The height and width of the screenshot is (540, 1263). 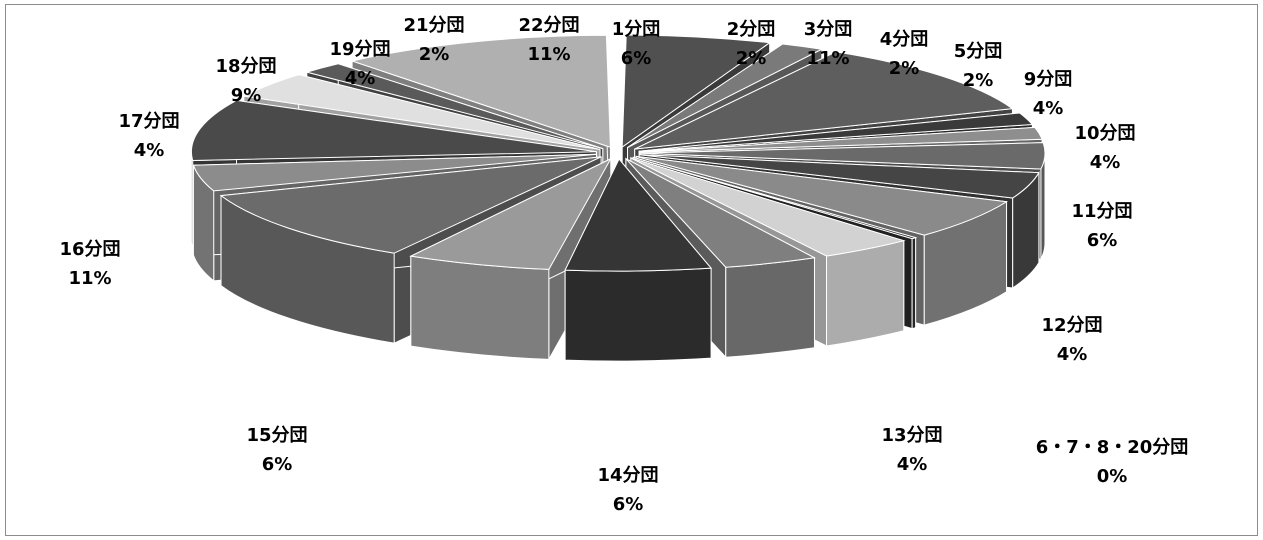 I want to click on slice-category-label: 19分団, so click(x=359, y=49).